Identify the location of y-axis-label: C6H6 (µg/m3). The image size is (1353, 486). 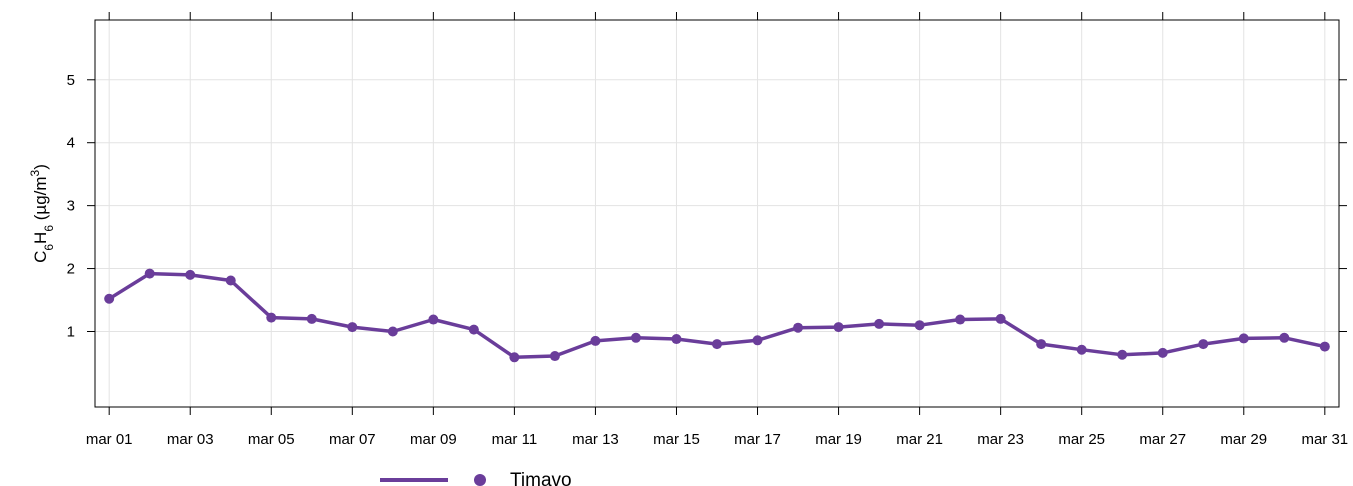
(42, 213).